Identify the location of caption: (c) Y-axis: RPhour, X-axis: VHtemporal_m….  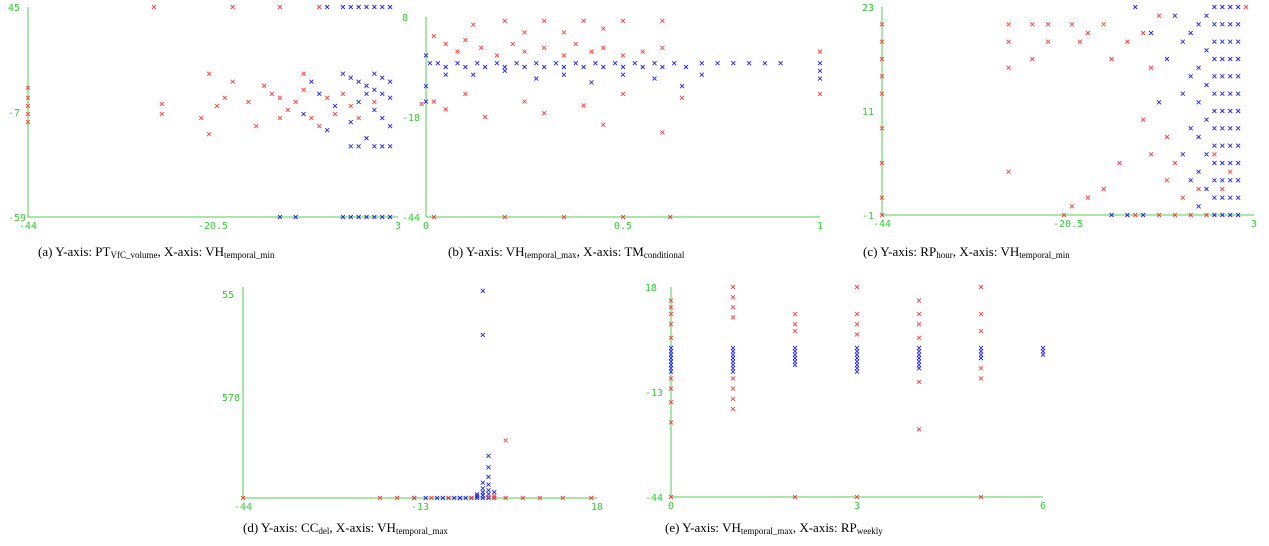
(966, 252).